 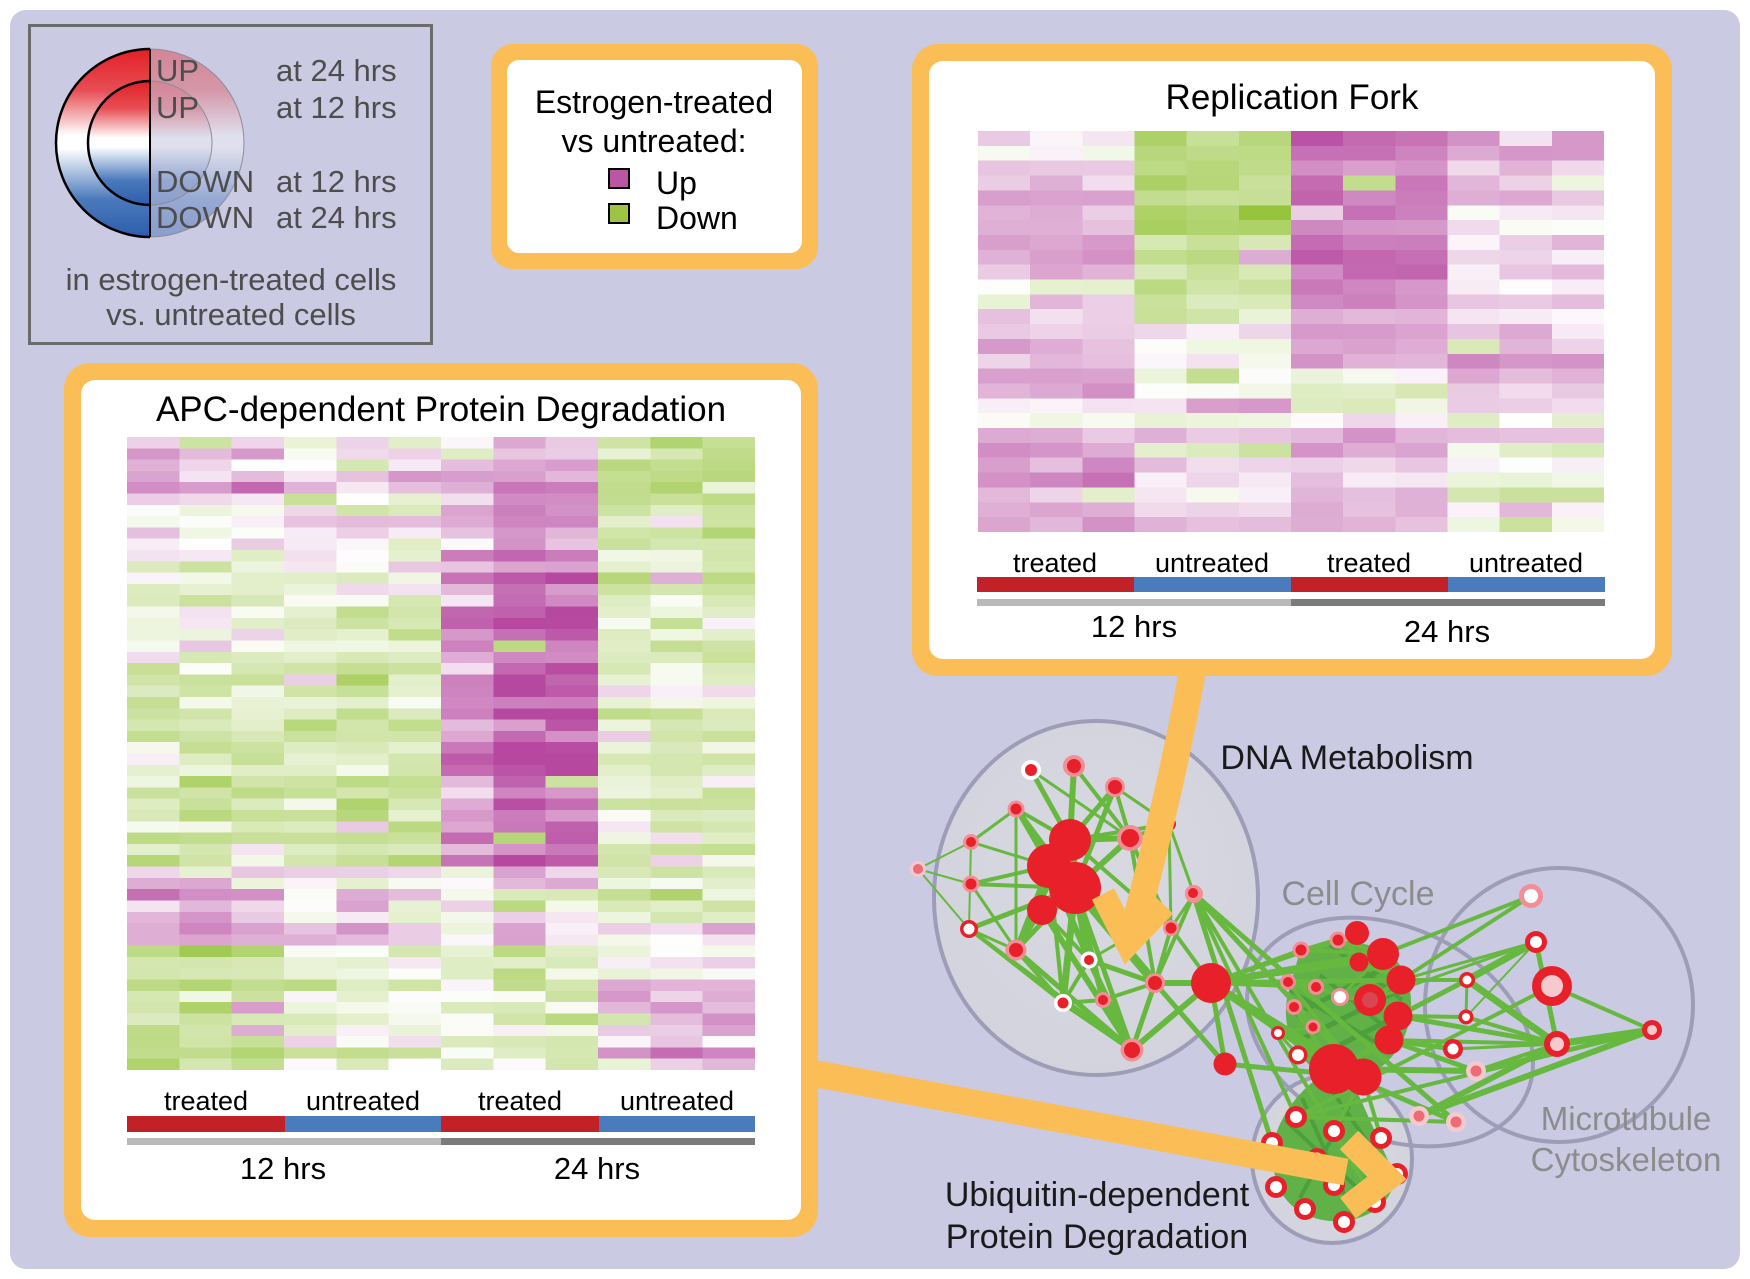 I want to click on svg-text: DNA Metabolism, so click(x=1346, y=758).